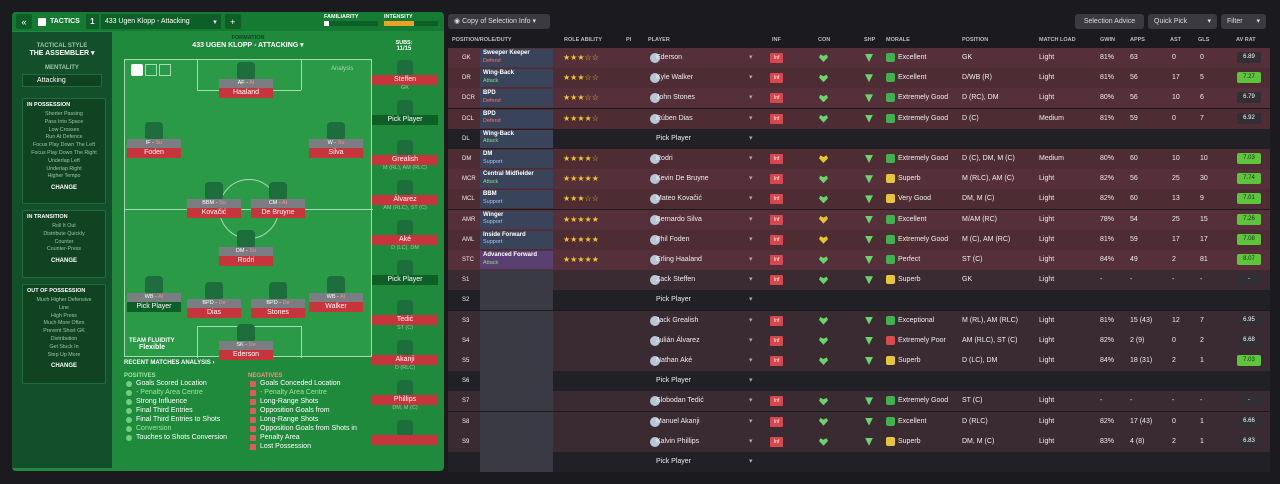 The width and height of the screenshot is (1280, 484). I want to click on add-tactic-button: +, so click(232, 21).